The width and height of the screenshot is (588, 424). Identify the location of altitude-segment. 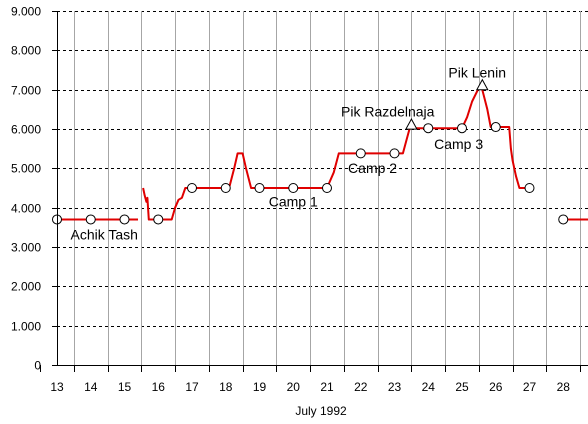
(575, 219).